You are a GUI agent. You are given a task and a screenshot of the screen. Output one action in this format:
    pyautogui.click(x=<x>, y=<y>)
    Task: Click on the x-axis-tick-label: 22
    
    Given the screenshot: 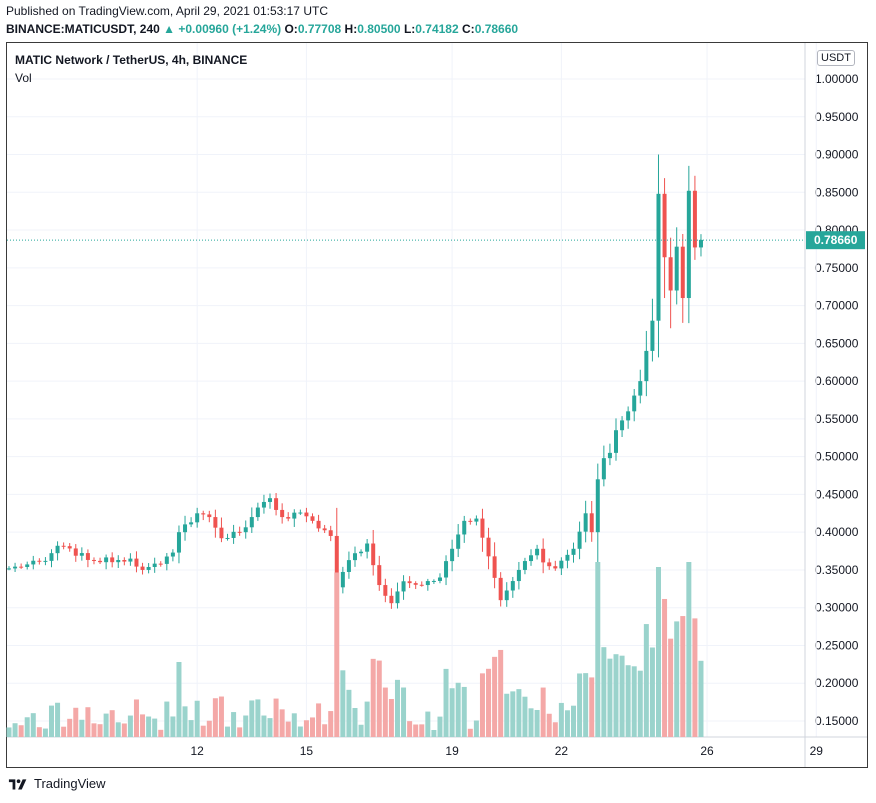 What is the action you would take?
    pyautogui.click(x=562, y=751)
    